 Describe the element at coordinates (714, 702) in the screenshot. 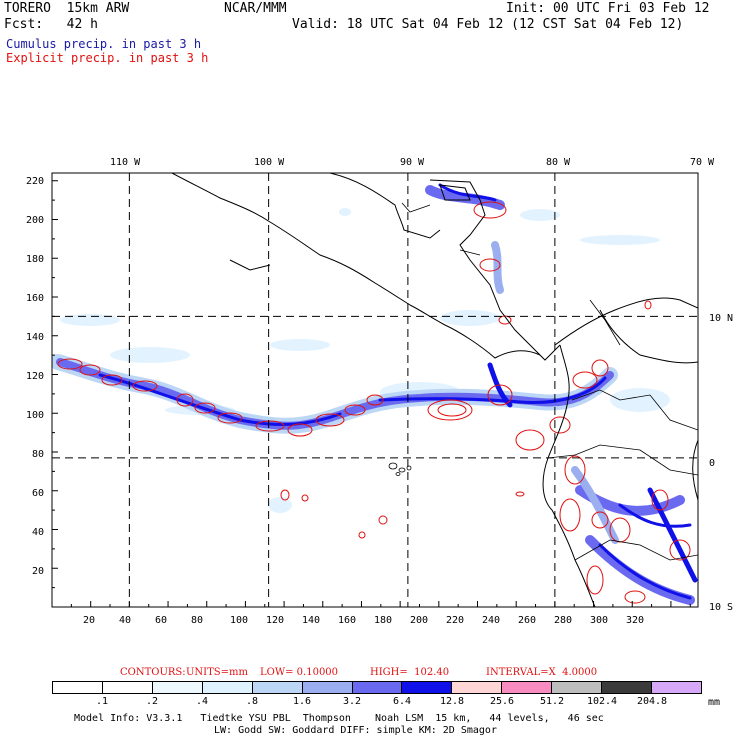

I see `color-bar-unit: mm` at that location.